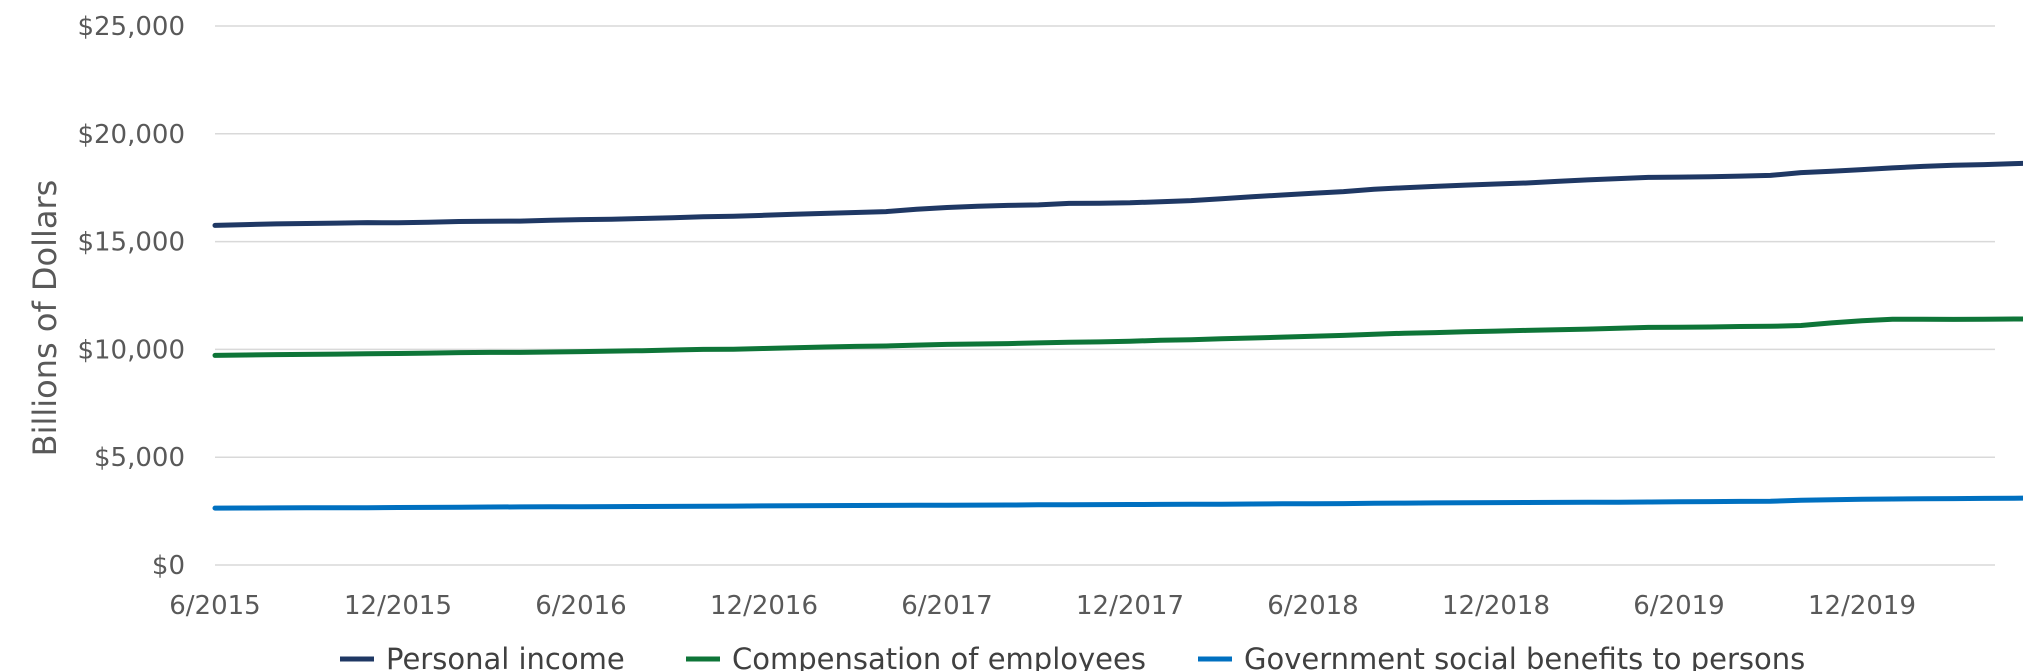 This screenshot has width=2023, height=671. I want to click on y-tick-label: $0, so click(168, 566).